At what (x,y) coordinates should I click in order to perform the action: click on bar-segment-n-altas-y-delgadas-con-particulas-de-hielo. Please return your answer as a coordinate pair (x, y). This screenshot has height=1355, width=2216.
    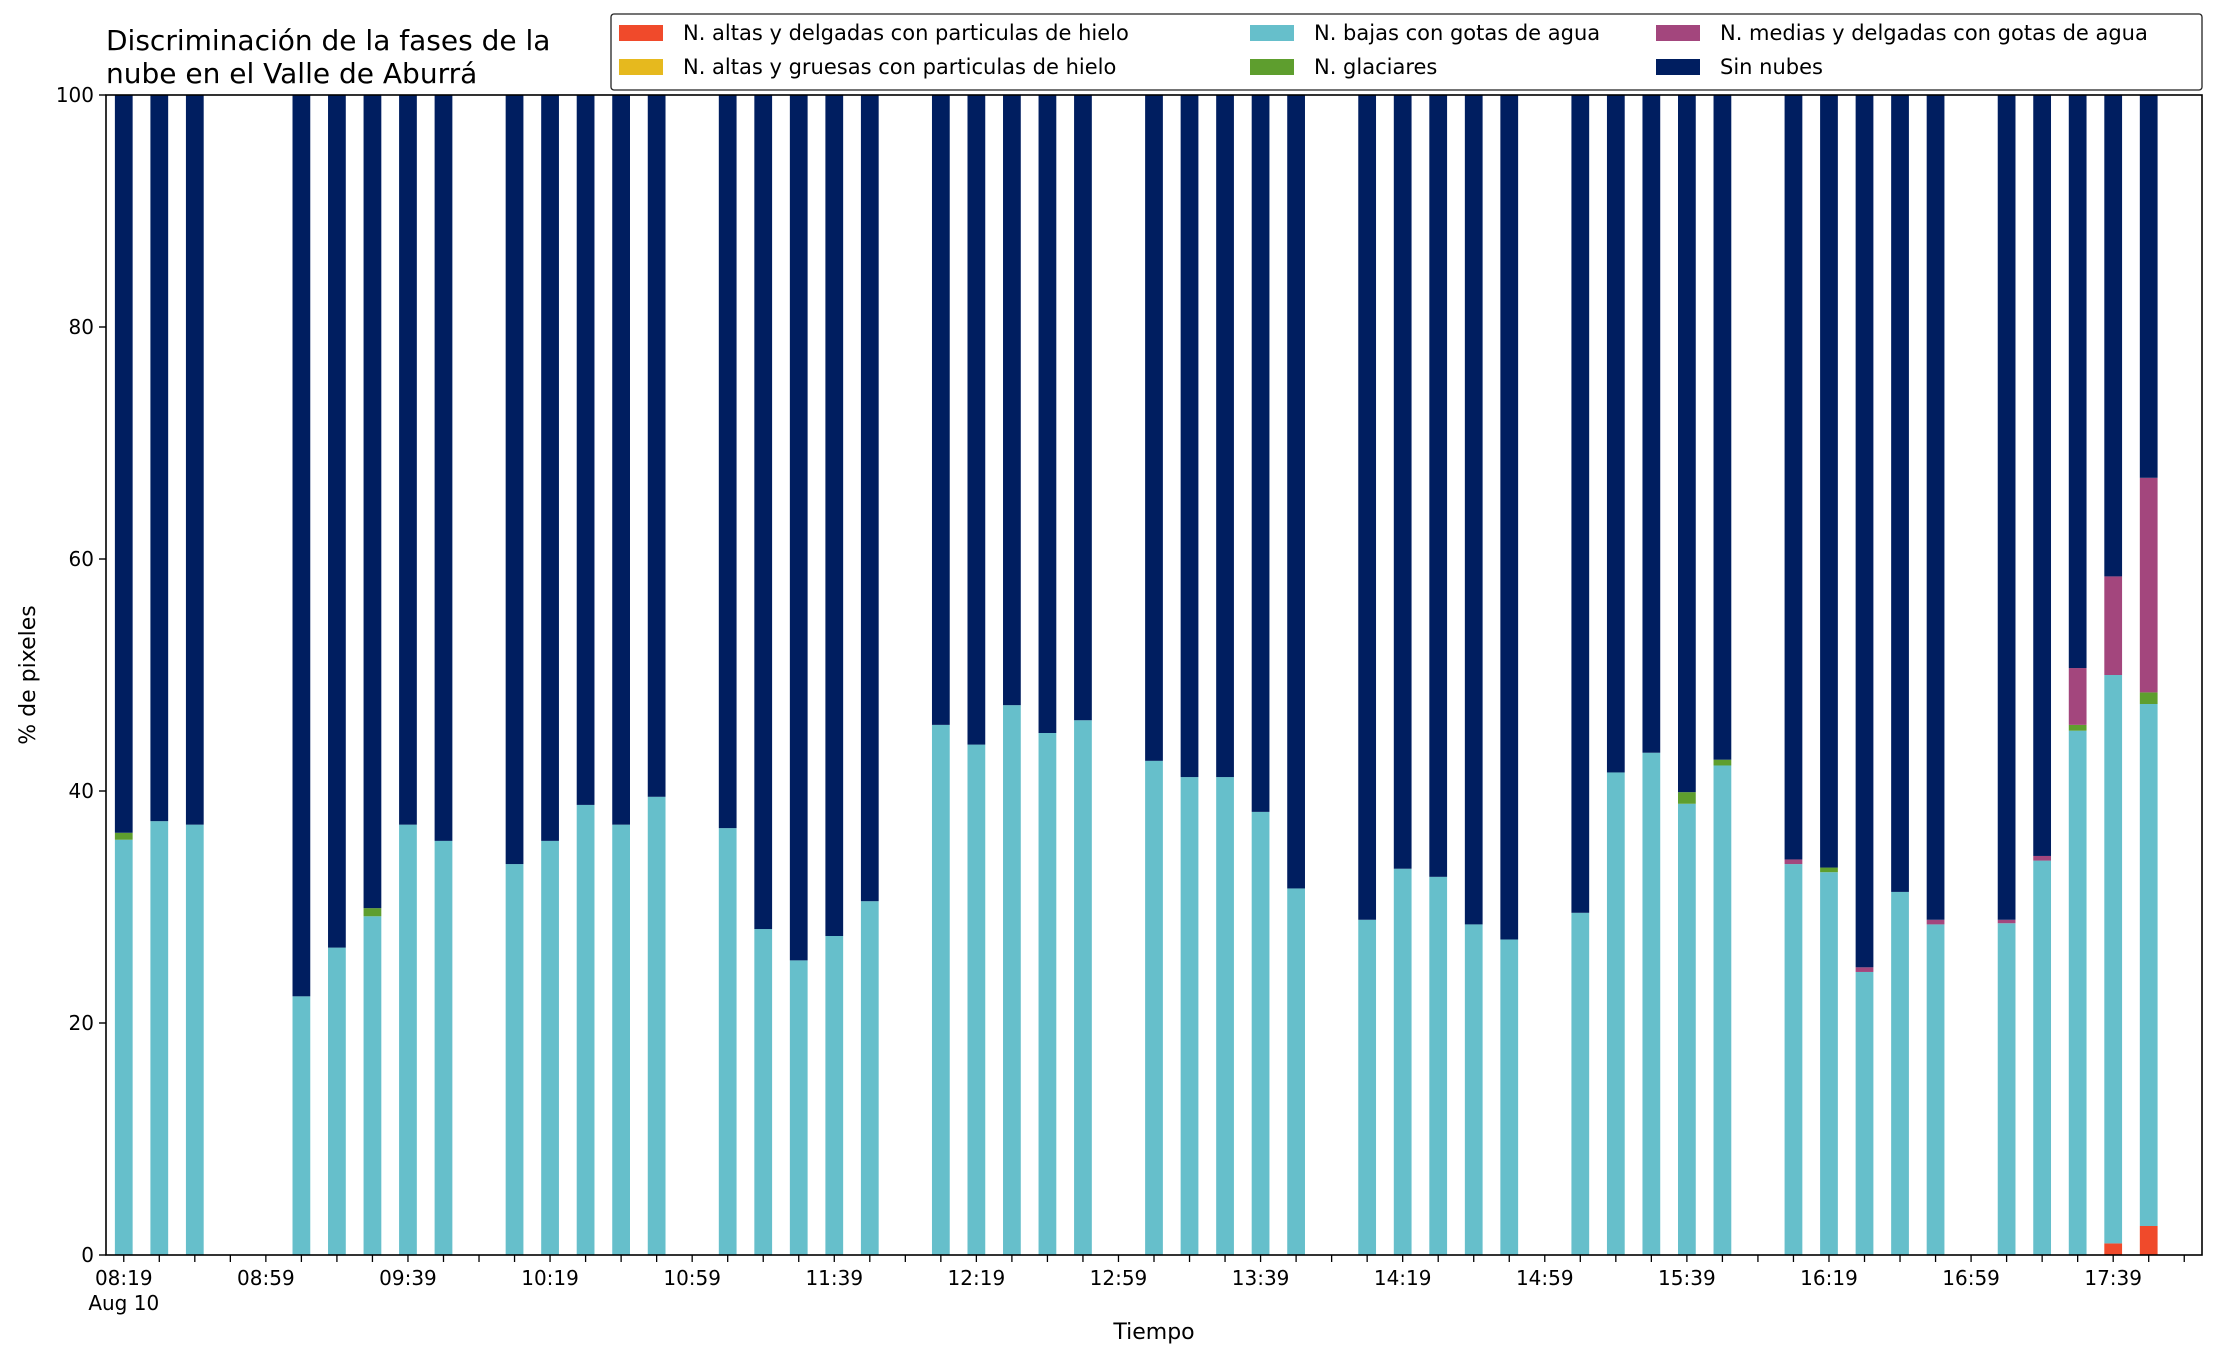
    Looking at the image, I should click on (2148, 1240).